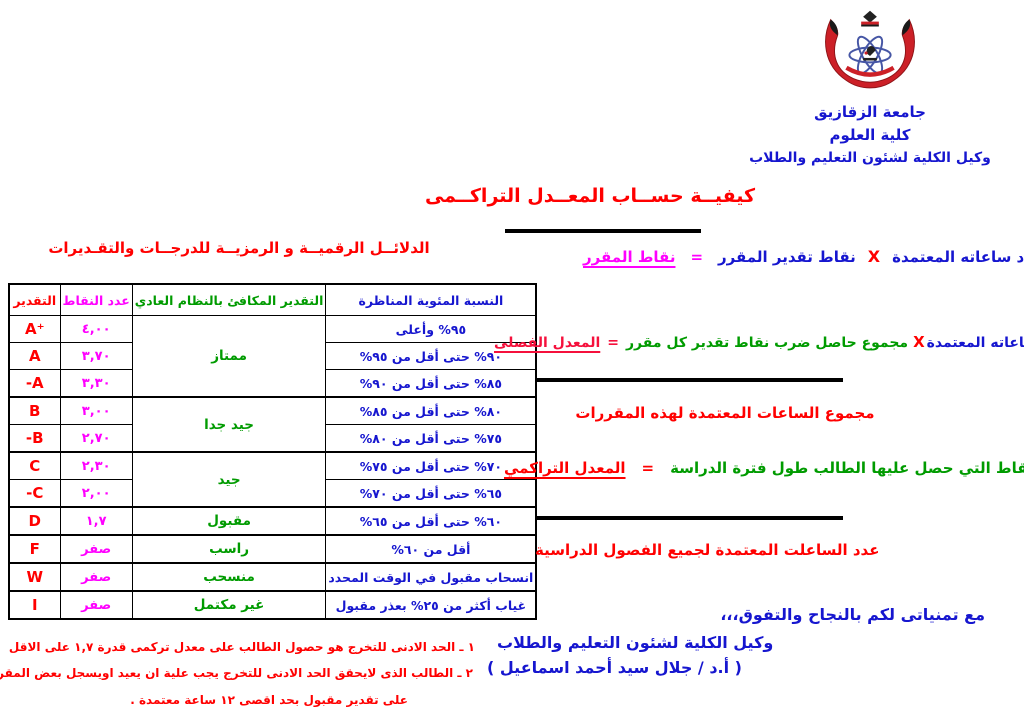 This screenshot has height=724, width=1024. I want to click on grade-cell: A⁺, so click(34, 329).